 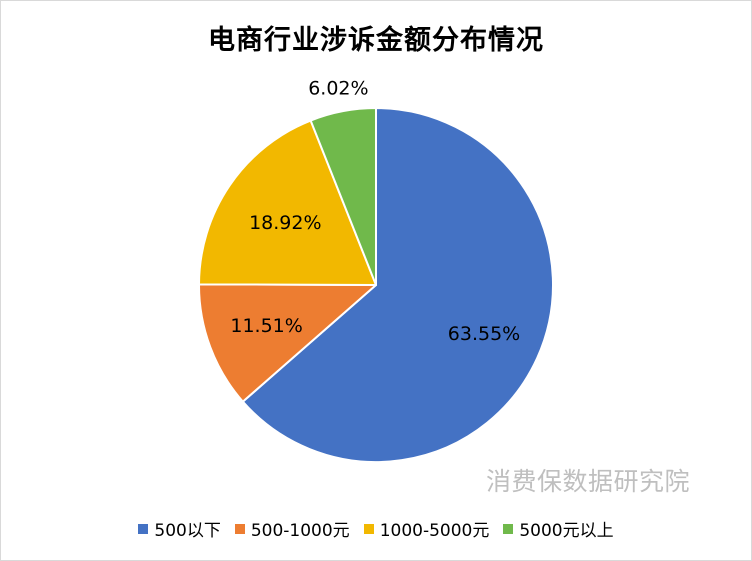 I want to click on legend-item-500-1000: 500-1000元, so click(x=292, y=528).